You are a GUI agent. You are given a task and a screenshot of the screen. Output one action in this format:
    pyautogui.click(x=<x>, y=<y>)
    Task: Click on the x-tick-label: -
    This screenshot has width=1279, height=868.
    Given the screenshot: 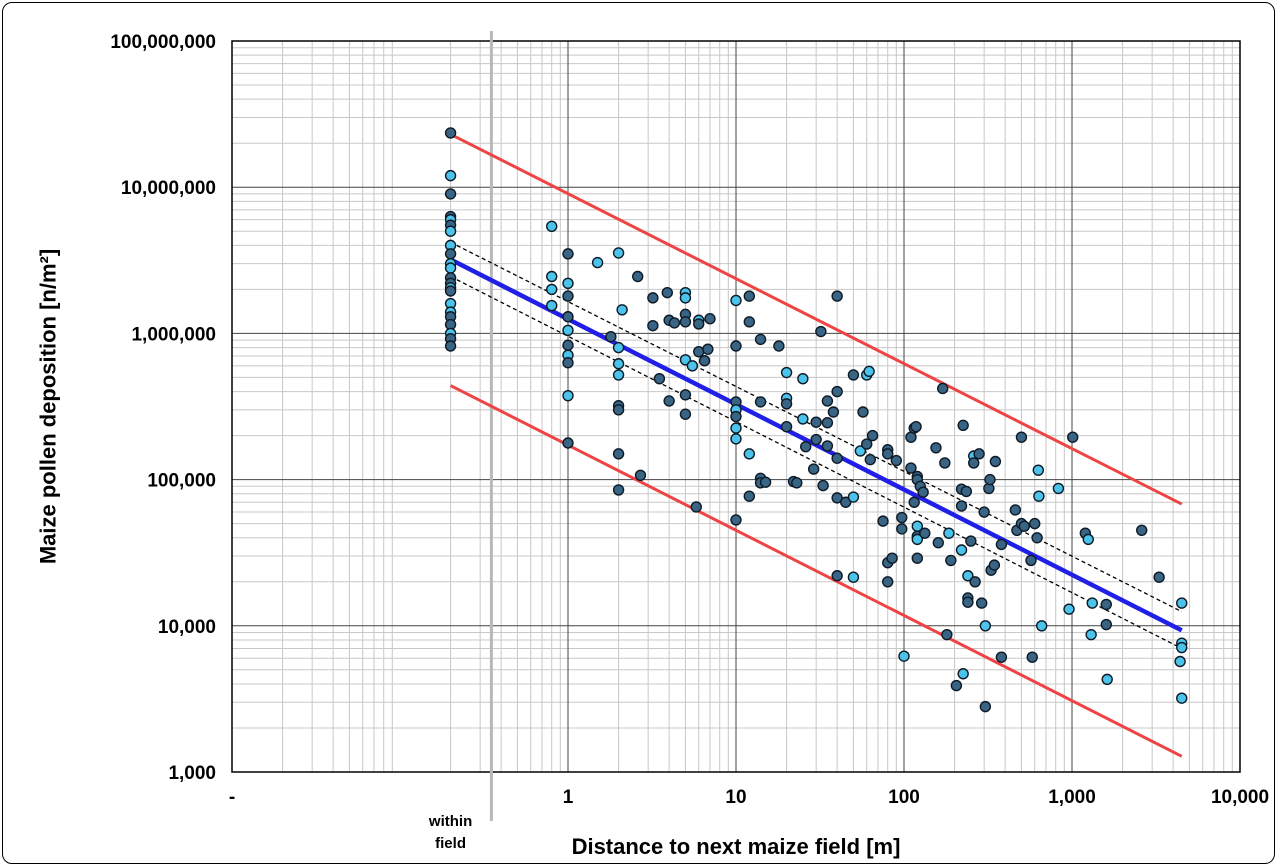 What is the action you would take?
    pyautogui.click(x=232, y=797)
    